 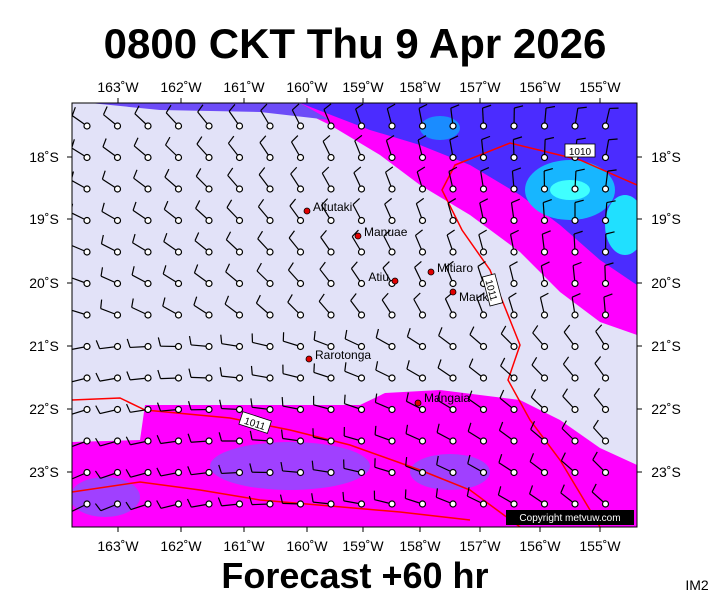 What do you see at coordinates (490, 291) in the screenshot?
I see `isobar-value: 1011` at bounding box center [490, 291].